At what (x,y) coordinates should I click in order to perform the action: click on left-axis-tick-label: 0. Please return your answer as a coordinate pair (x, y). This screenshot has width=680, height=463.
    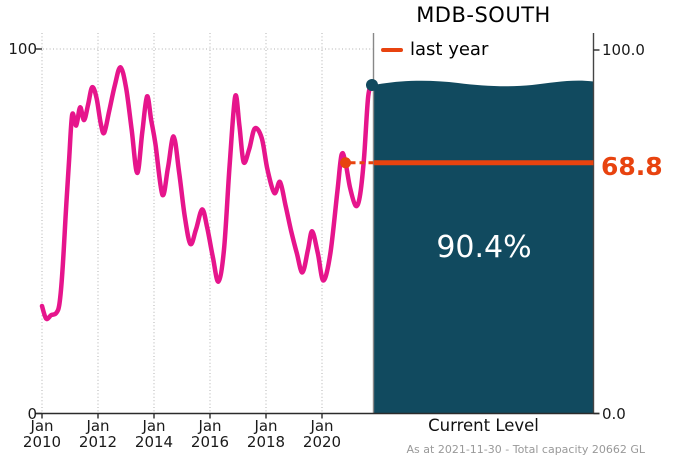
    Looking at the image, I should click on (32, 413).